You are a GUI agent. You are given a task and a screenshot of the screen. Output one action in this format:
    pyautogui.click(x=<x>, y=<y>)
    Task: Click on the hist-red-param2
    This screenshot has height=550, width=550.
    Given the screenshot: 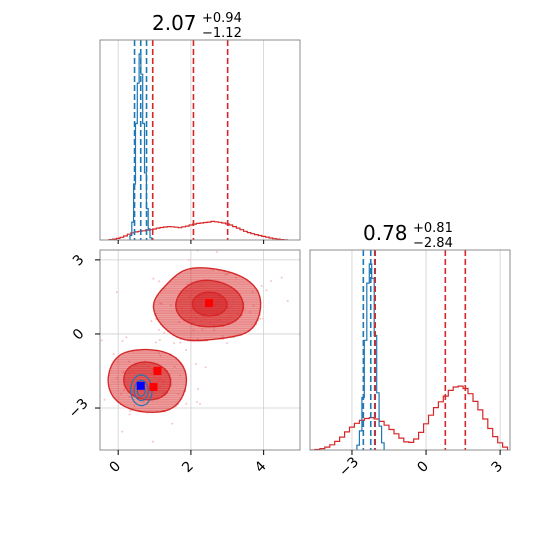 What is the action you would take?
    pyautogui.click(x=409, y=417)
    